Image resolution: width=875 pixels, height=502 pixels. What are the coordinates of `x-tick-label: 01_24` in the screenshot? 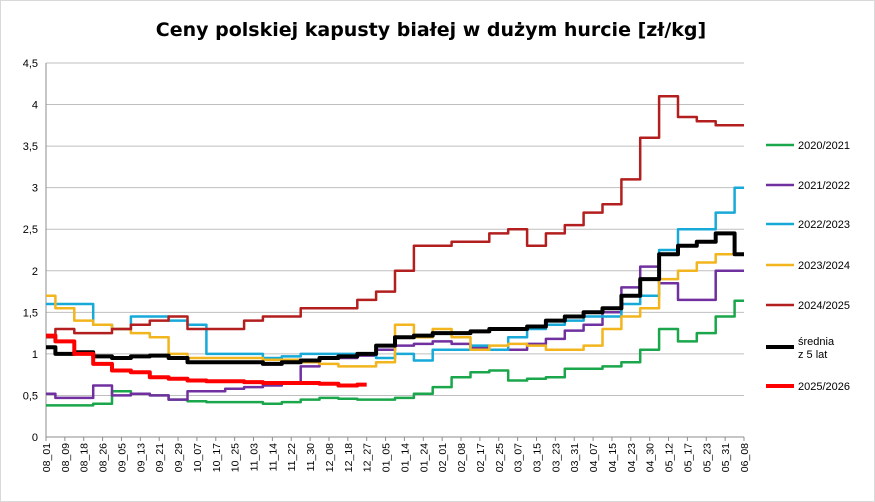 It's located at (424, 457).